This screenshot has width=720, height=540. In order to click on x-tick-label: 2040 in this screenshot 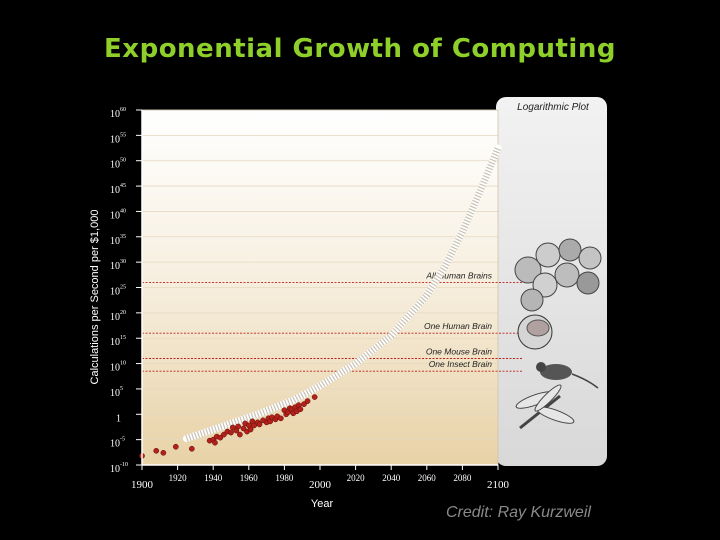, I will do `click(391, 478)`.